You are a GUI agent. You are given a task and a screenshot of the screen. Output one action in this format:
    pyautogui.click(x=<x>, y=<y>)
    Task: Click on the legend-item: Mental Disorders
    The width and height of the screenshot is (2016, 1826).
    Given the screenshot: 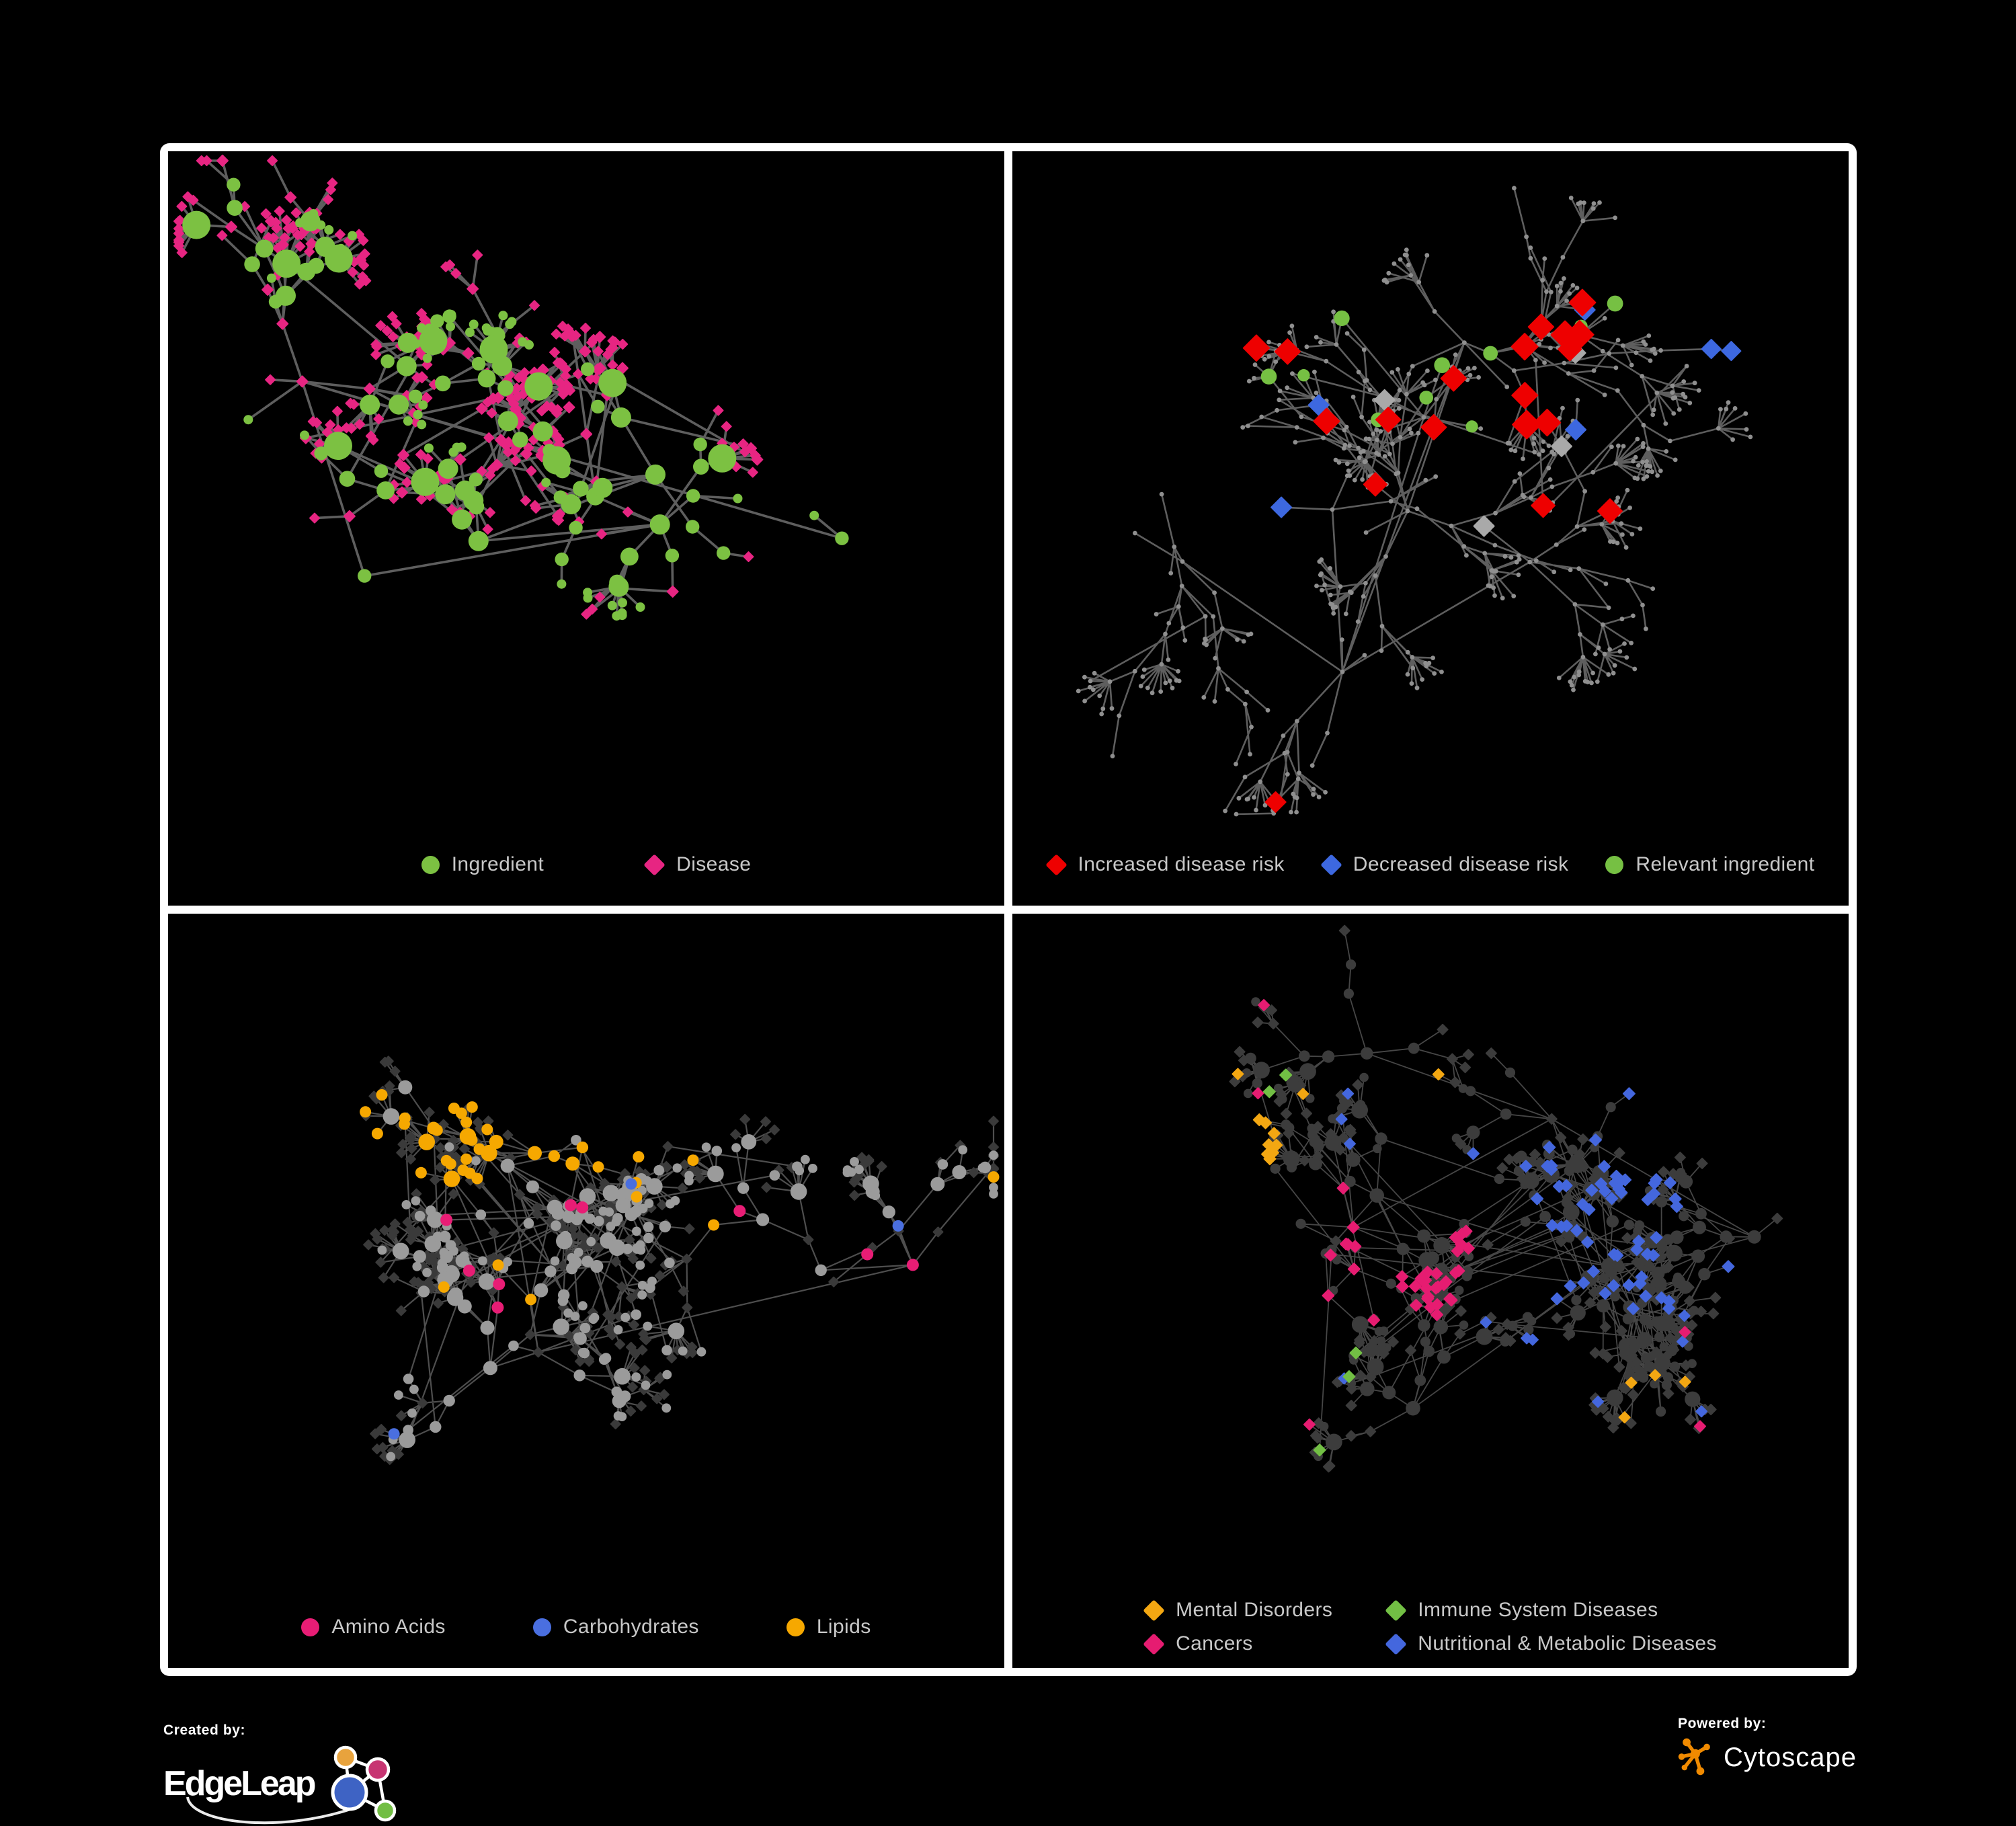 What is the action you would take?
    pyautogui.click(x=1238, y=1611)
    